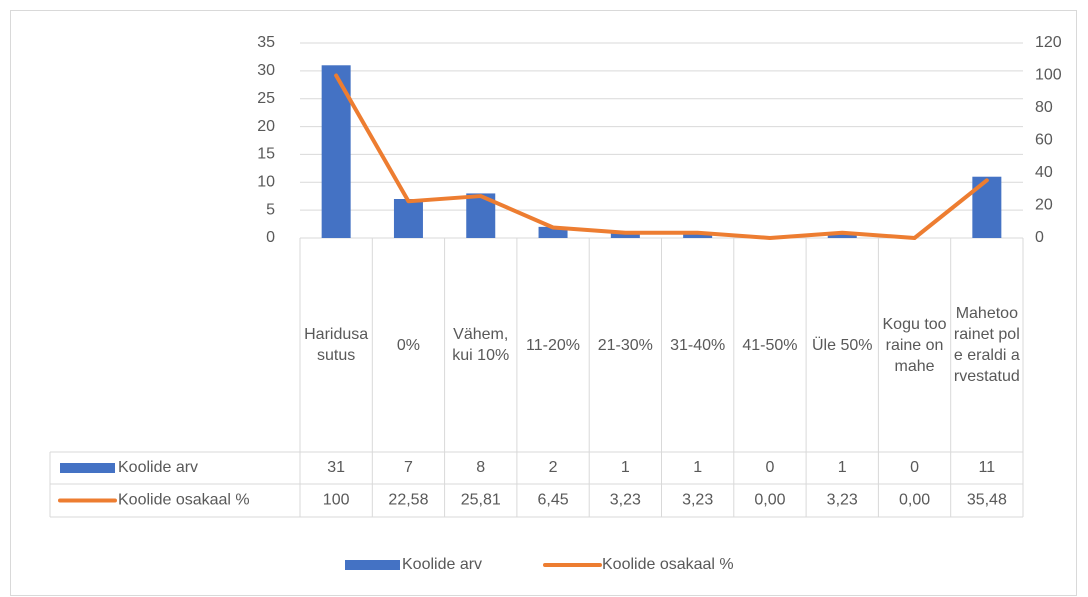 This screenshot has height=597, width=1088. Describe the element at coordinates (842, 345) in the screenshot. I see `x-tick-label: Üle 50%` at that location.